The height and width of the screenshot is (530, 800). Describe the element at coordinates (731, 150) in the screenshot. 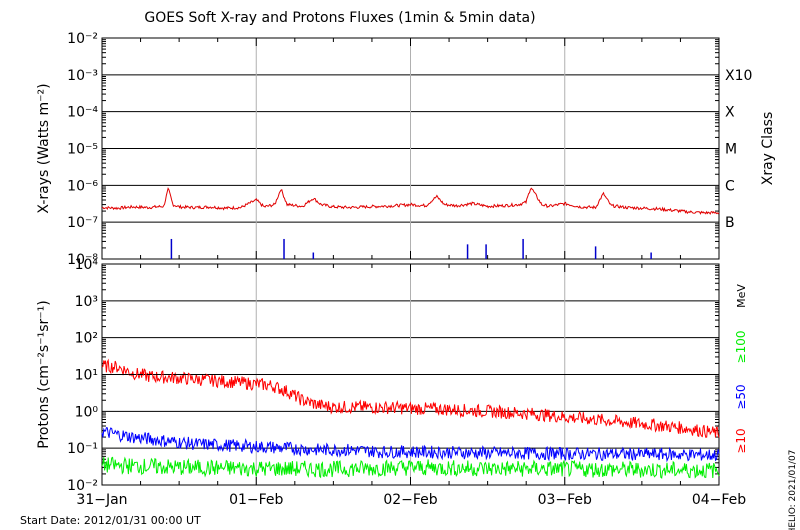

I see `xray-class-label: M` at that location.